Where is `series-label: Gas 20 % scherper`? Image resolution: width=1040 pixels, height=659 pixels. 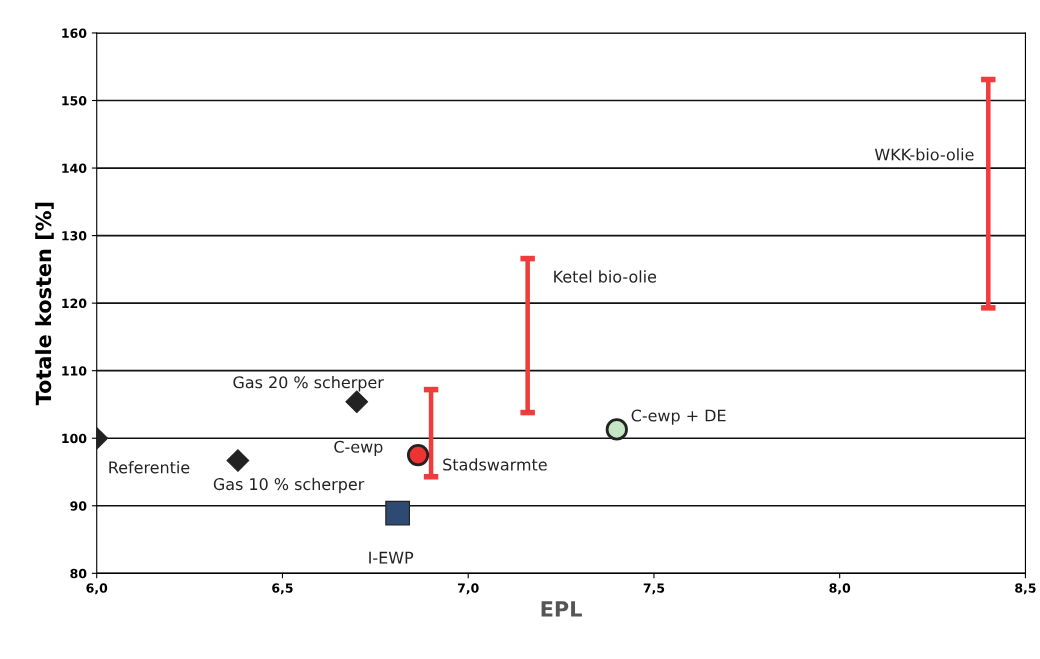 series-label: Gas 20 % scherper is located at coordinates (308, 383).